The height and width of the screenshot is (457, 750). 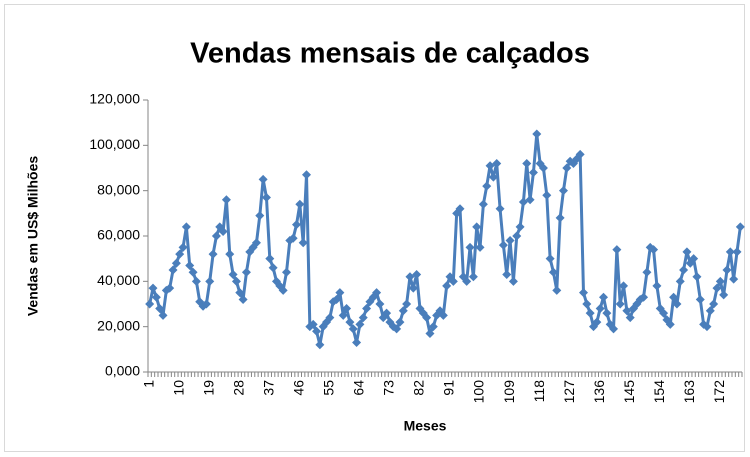 What do you see at coordinates (118, 280) in the screenshot?
I see `y-tick-label: 40,000` at bounding box center [118, 280].